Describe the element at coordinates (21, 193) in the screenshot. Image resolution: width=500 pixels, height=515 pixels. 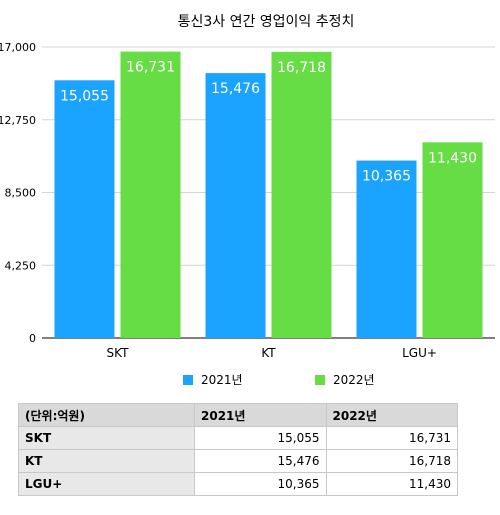
I see `y-tick-label: 8,500` at that location.